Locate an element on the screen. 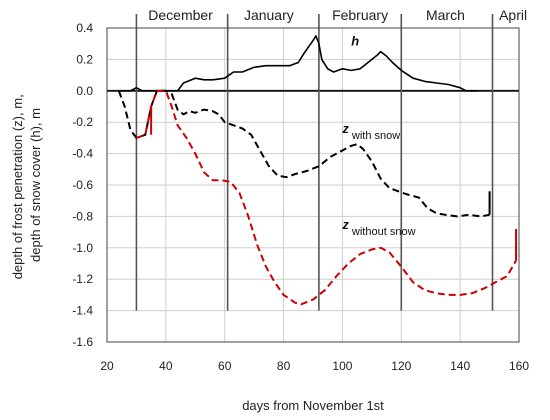  month-labels: December January February March April is located at coordinates (337, 15).